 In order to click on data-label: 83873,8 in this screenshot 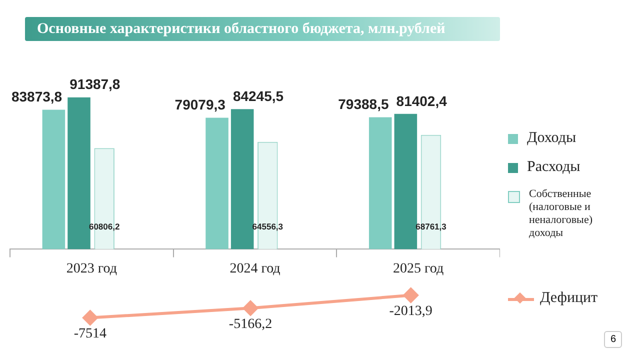, I will do `click(36, 96)`.